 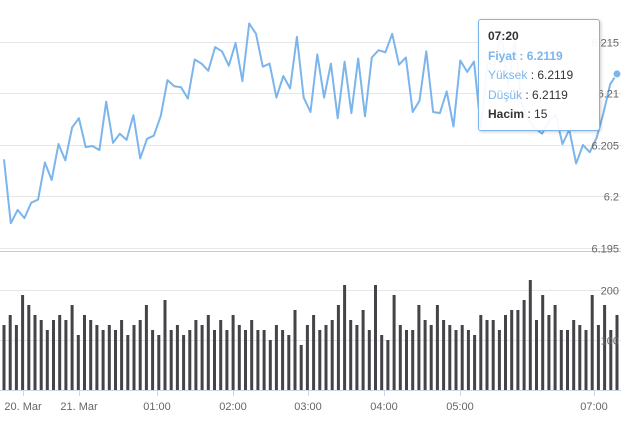 What do you see at coordinates (157, 407) in the screenshot?
I see `x-axis-label: 01:00` at bounding box center [157, 407].